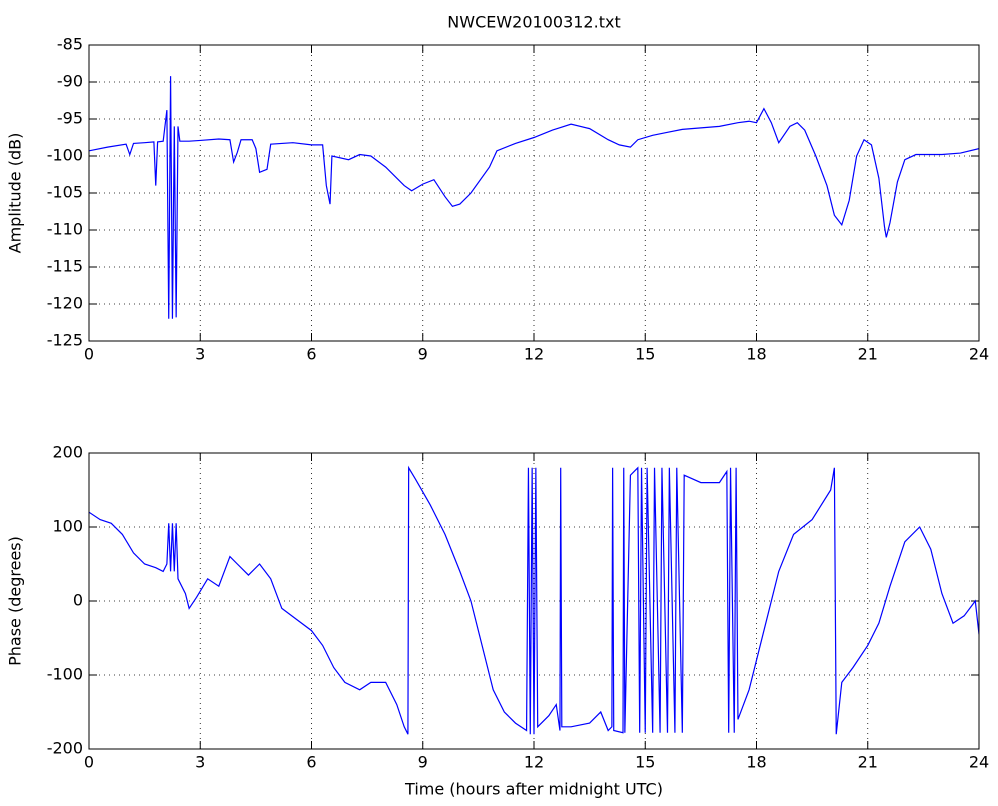  I want to click on y-axis-label: Amplitude (dB), so click(15, 193).